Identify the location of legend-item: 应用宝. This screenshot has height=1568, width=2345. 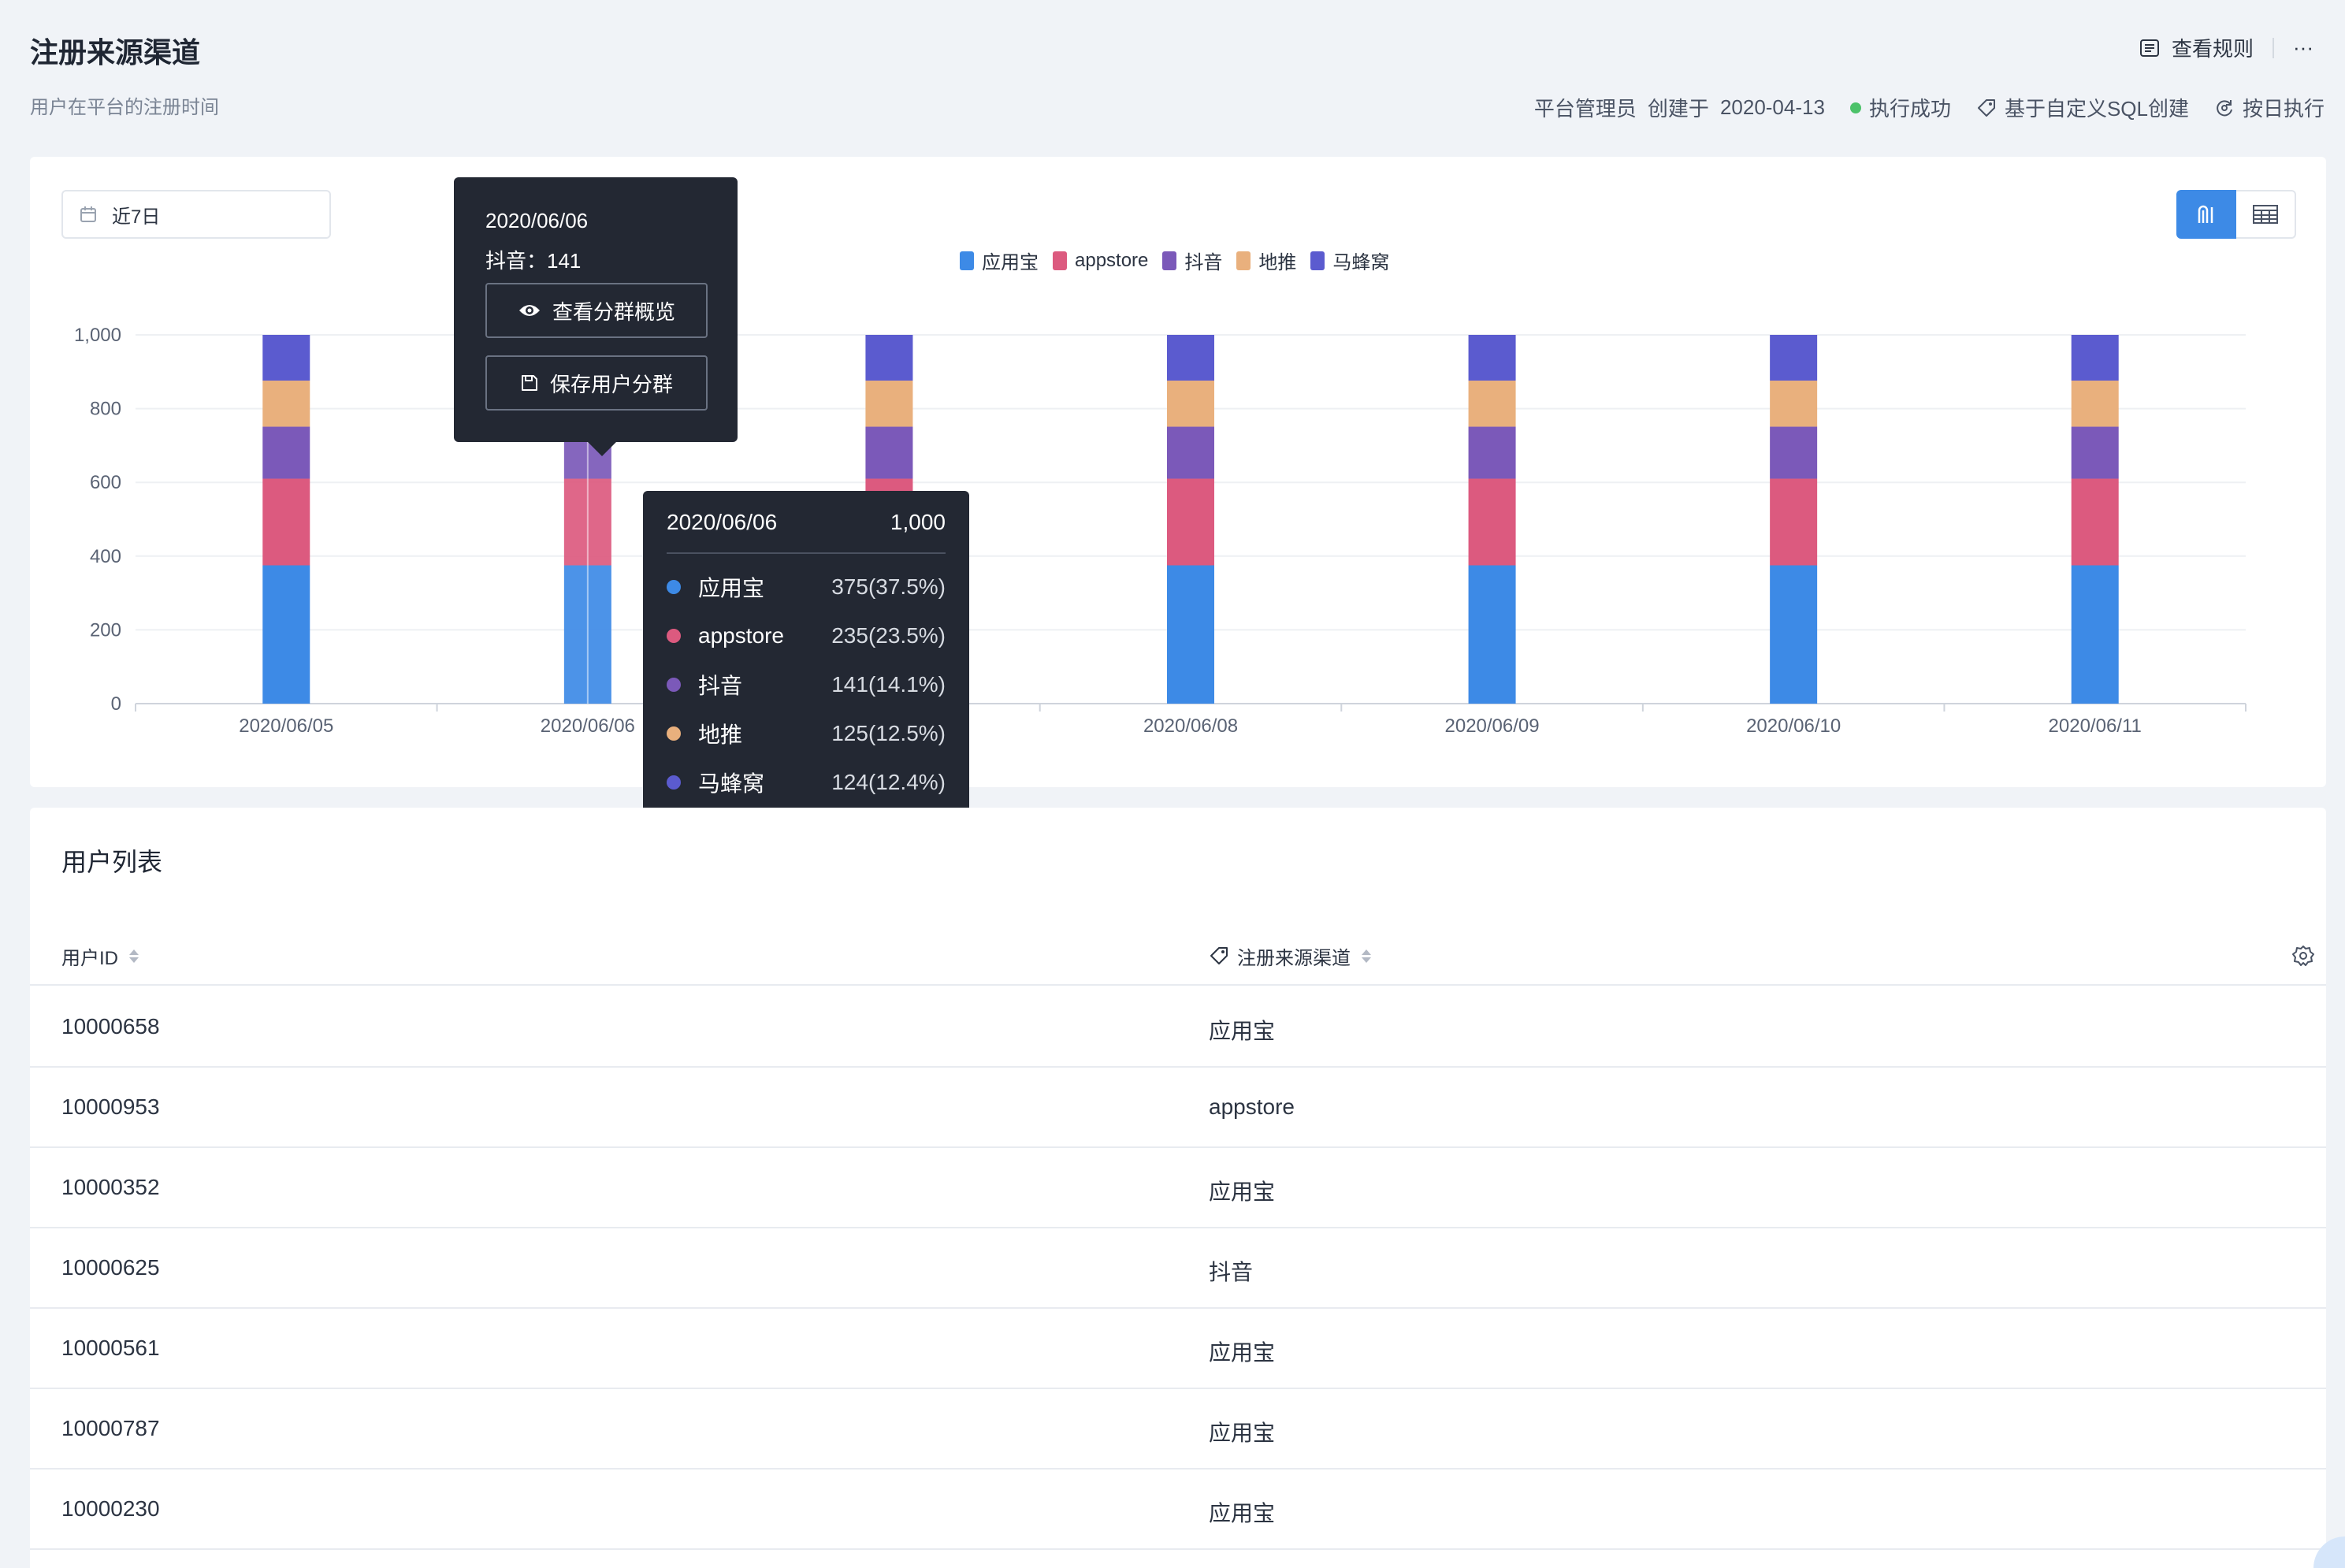
(1000, 260).